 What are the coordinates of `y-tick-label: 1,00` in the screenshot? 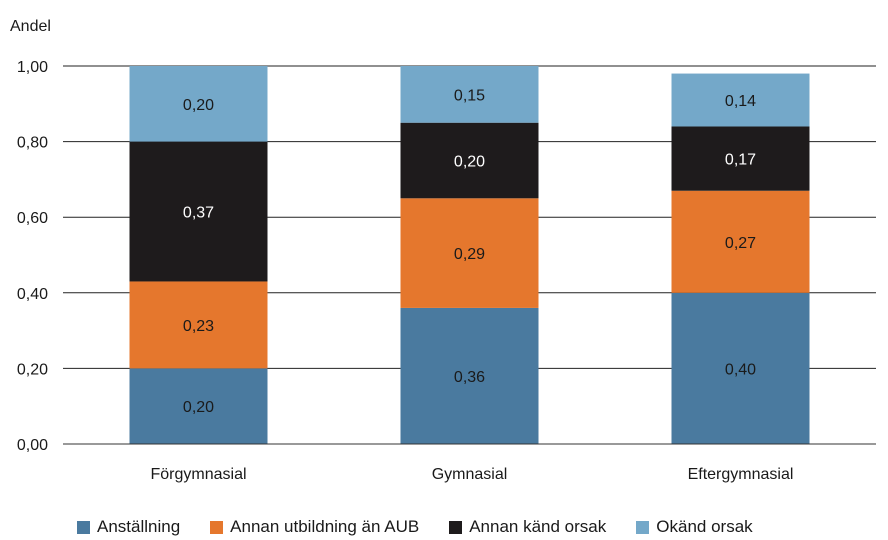 It's located at (32, 67).